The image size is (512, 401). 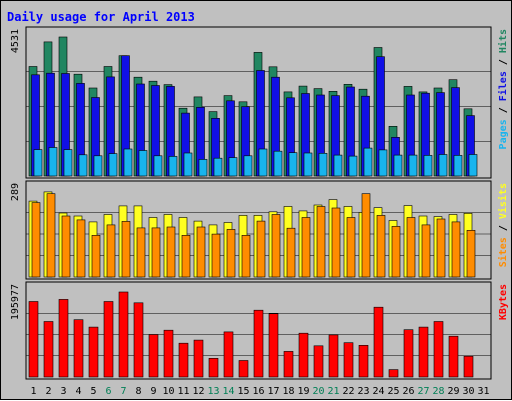 I want to click on legend-sites-label: Sites, so click(x=503, y=252).